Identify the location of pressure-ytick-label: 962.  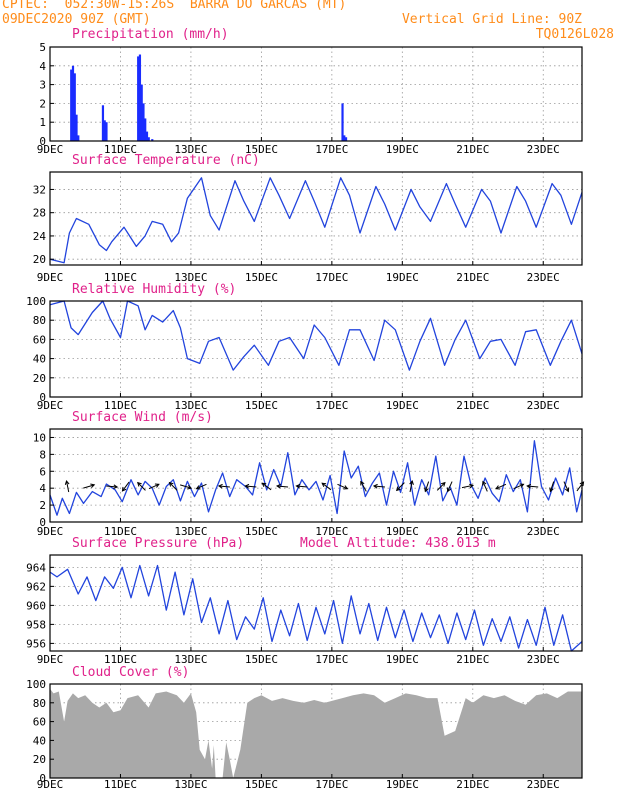
(36, 586).